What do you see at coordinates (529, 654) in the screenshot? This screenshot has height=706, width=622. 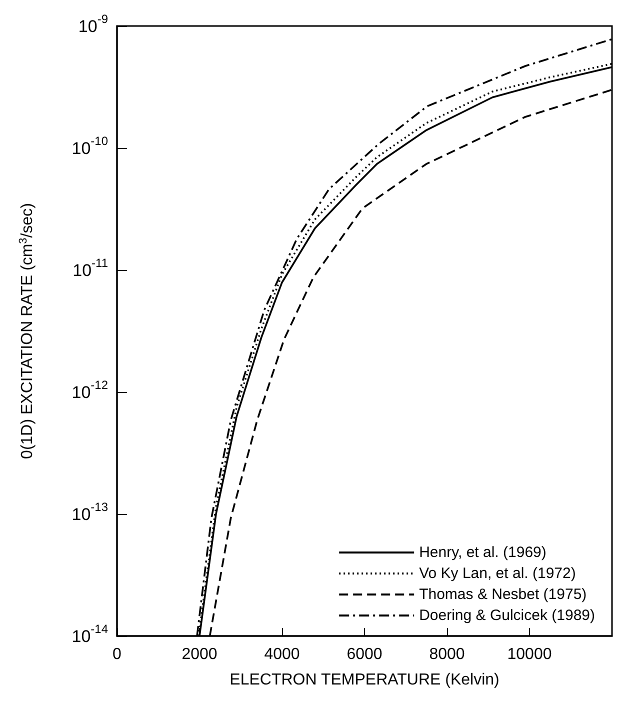 I see `x-tick-label: 10000` at bounding box center [529, 654].